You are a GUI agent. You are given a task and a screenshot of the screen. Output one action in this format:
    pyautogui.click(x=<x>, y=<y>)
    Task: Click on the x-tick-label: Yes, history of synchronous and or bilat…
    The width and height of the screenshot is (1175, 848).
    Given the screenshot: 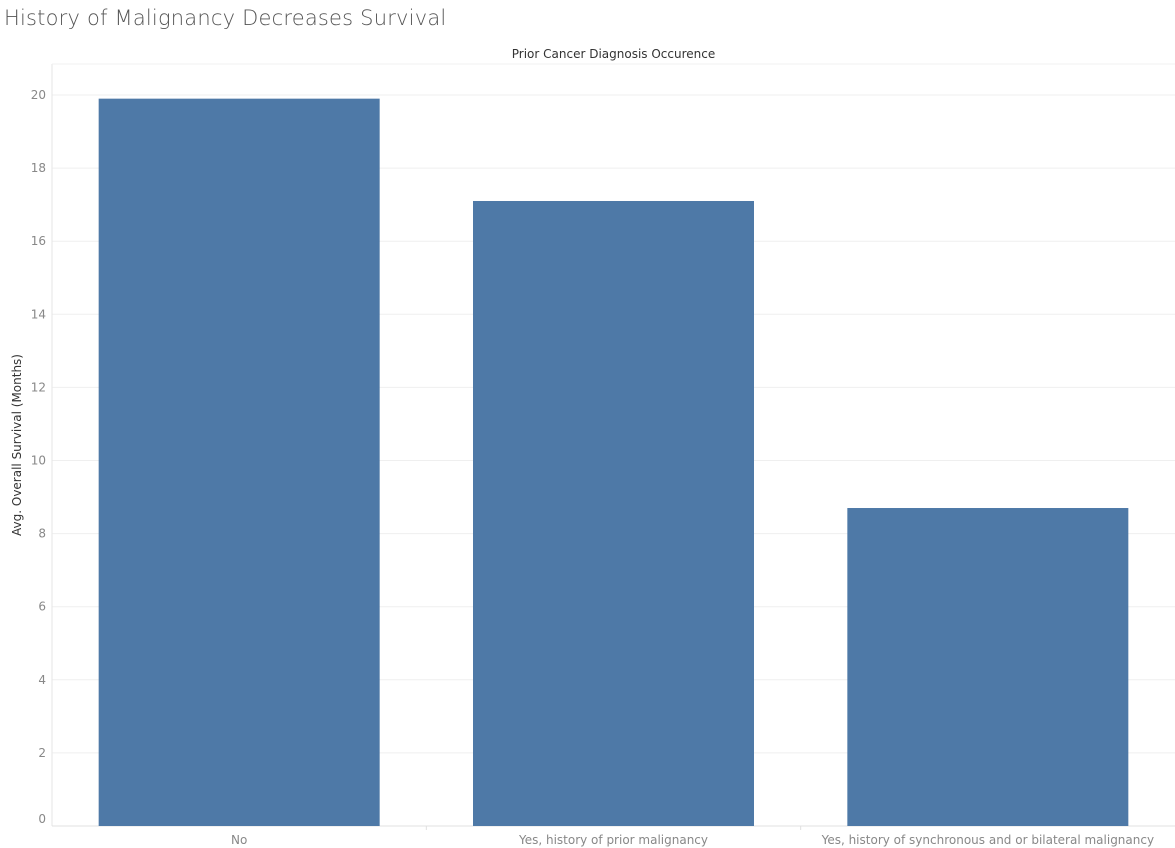 What is the action you would take?
    pyautogui.click(x=988, y=840)
    